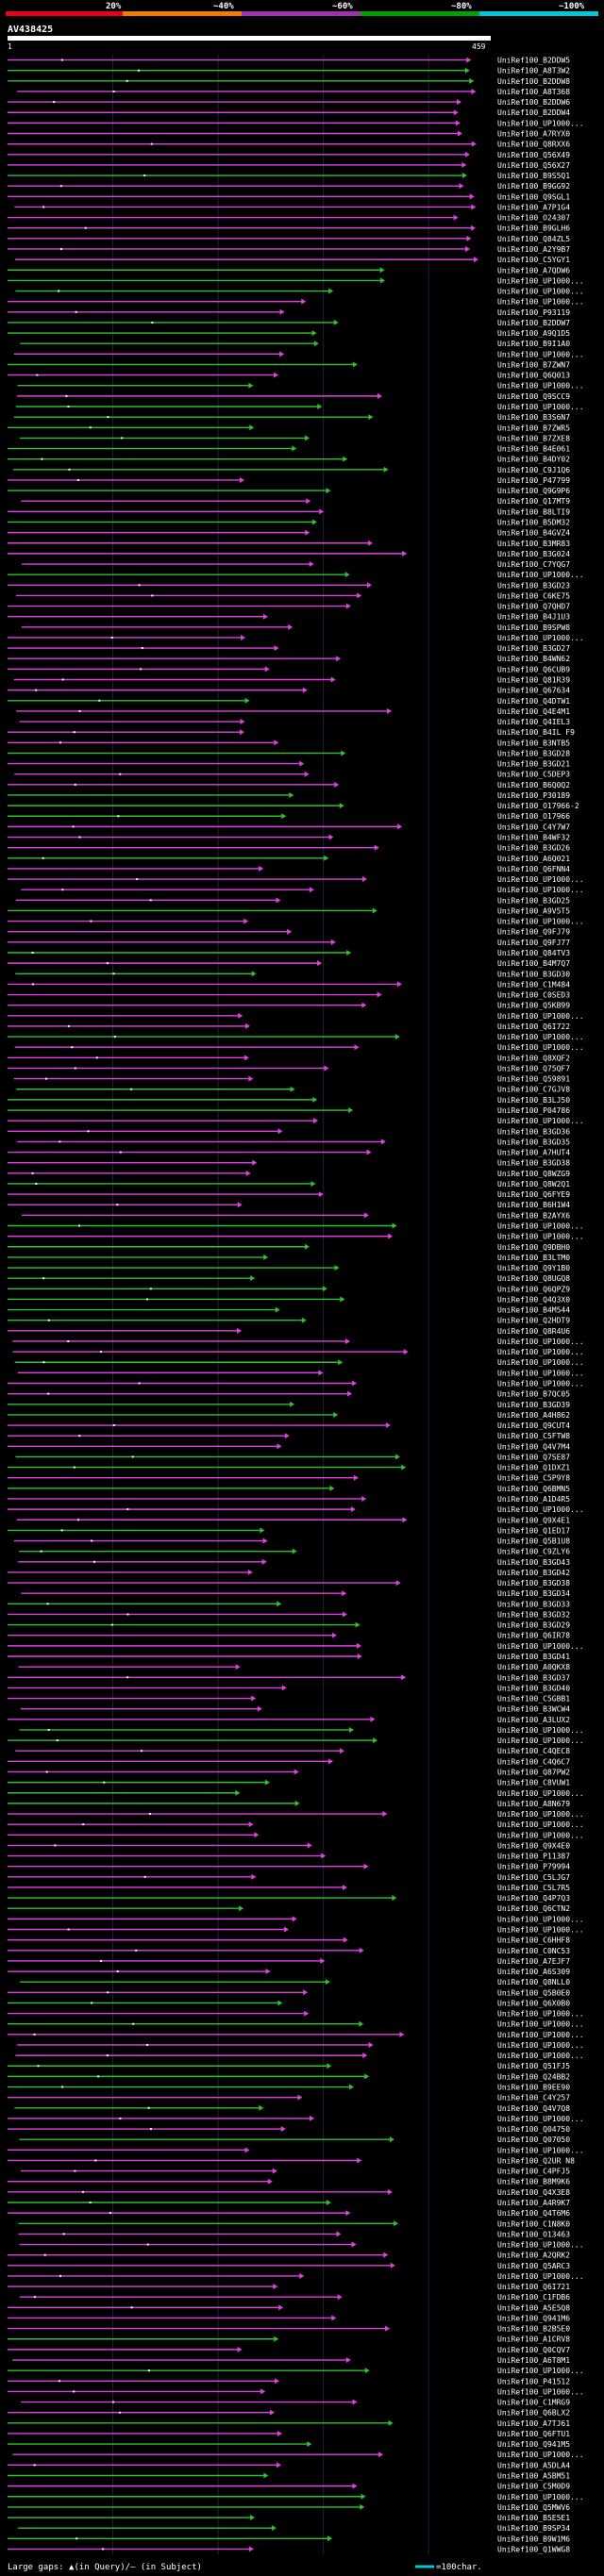  I want to click on subject-label: UniRef100_B9GG92, so click(534, 186).